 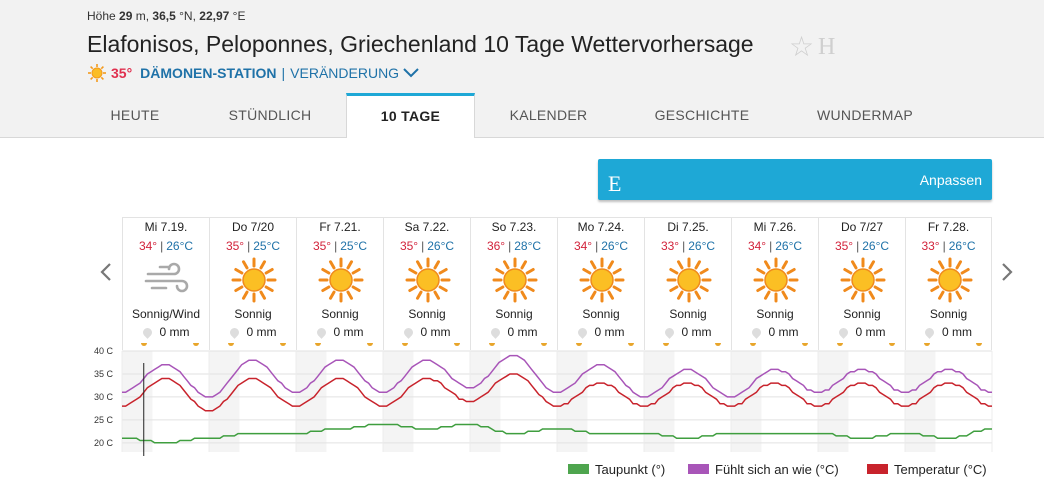 I want to click on day-column: Do 7/20 35° | 25°C Sonnig 0 mm, so click(x=252, y=283).